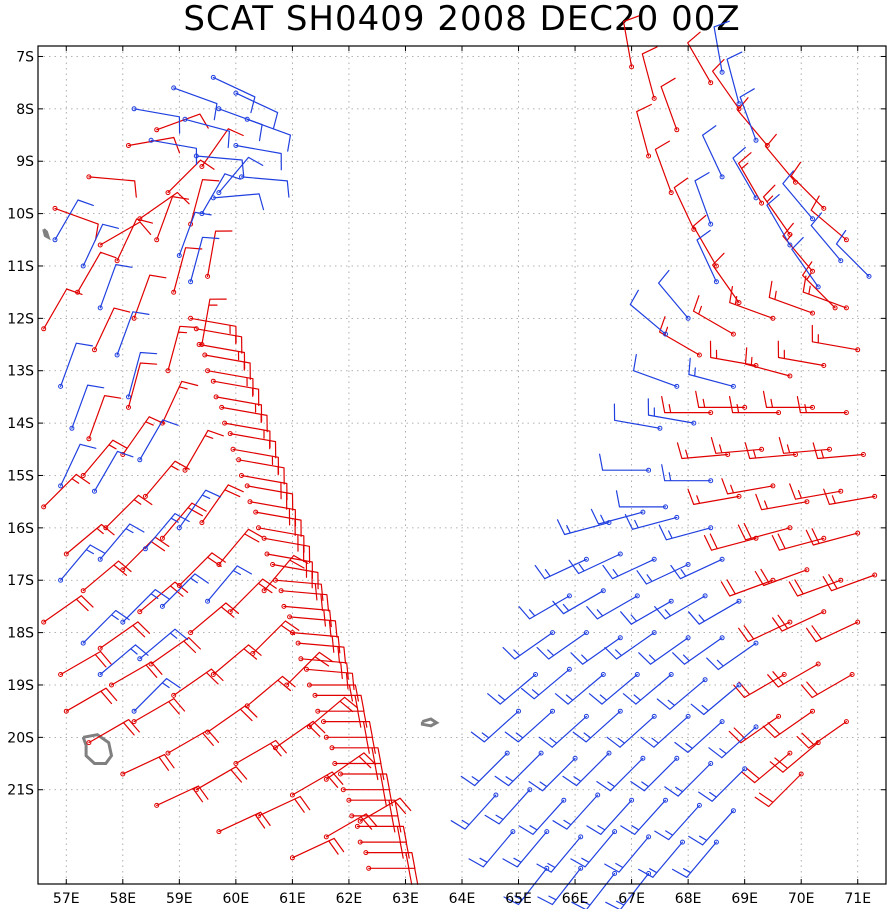 This screenshot has height=914, width=887. What do you see at coordinates (20, 319) in the screenshot?
I see `y-tick-label: 12S` at bounding box center [20, 319].